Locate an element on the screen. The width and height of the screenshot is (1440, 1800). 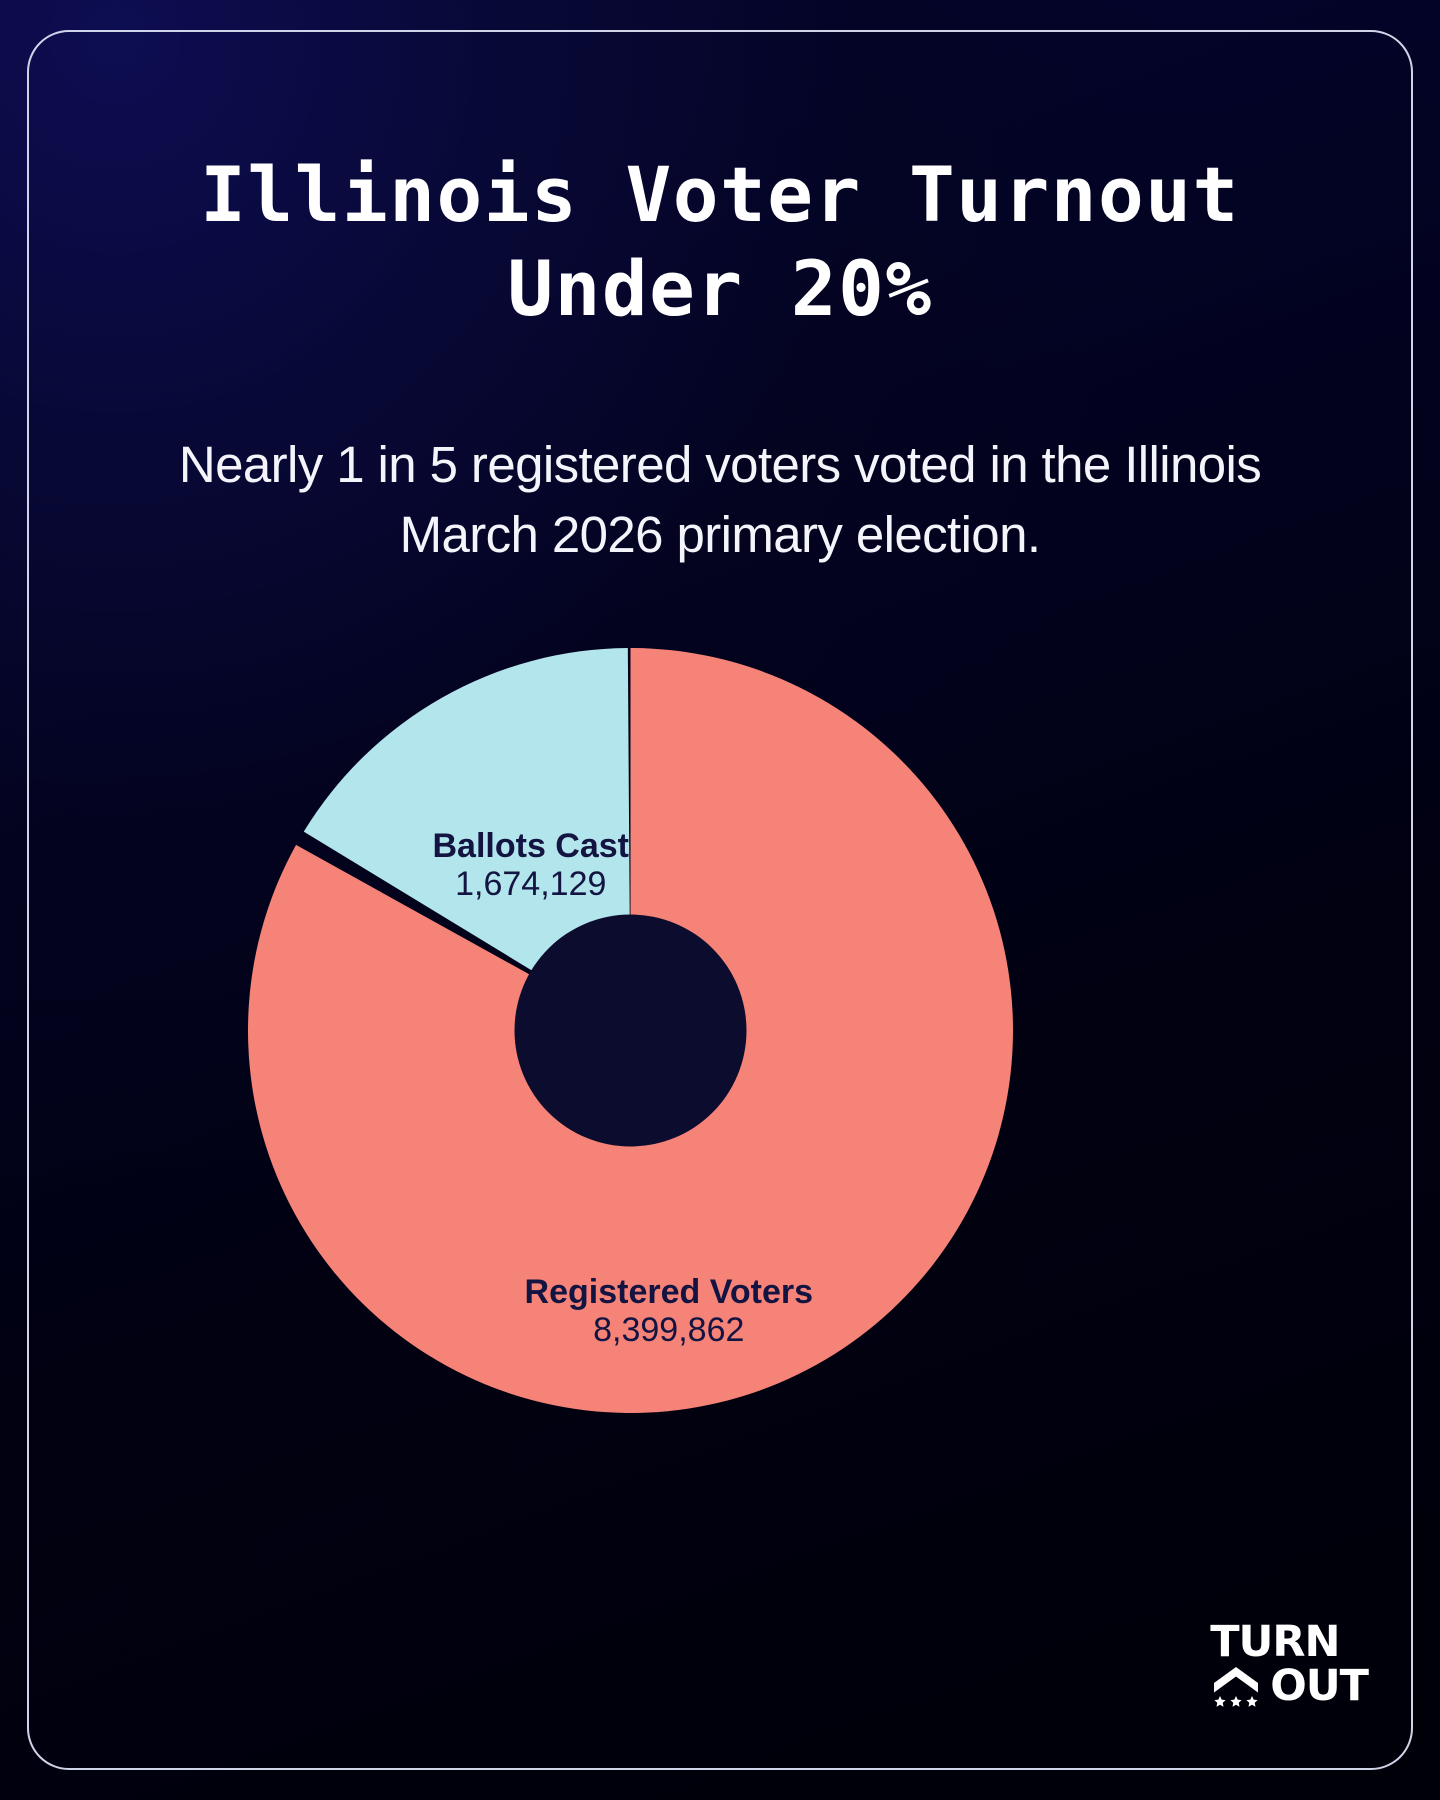
subtitle-line-2: March 2026 primary election. is located at coordinates (720, 534).